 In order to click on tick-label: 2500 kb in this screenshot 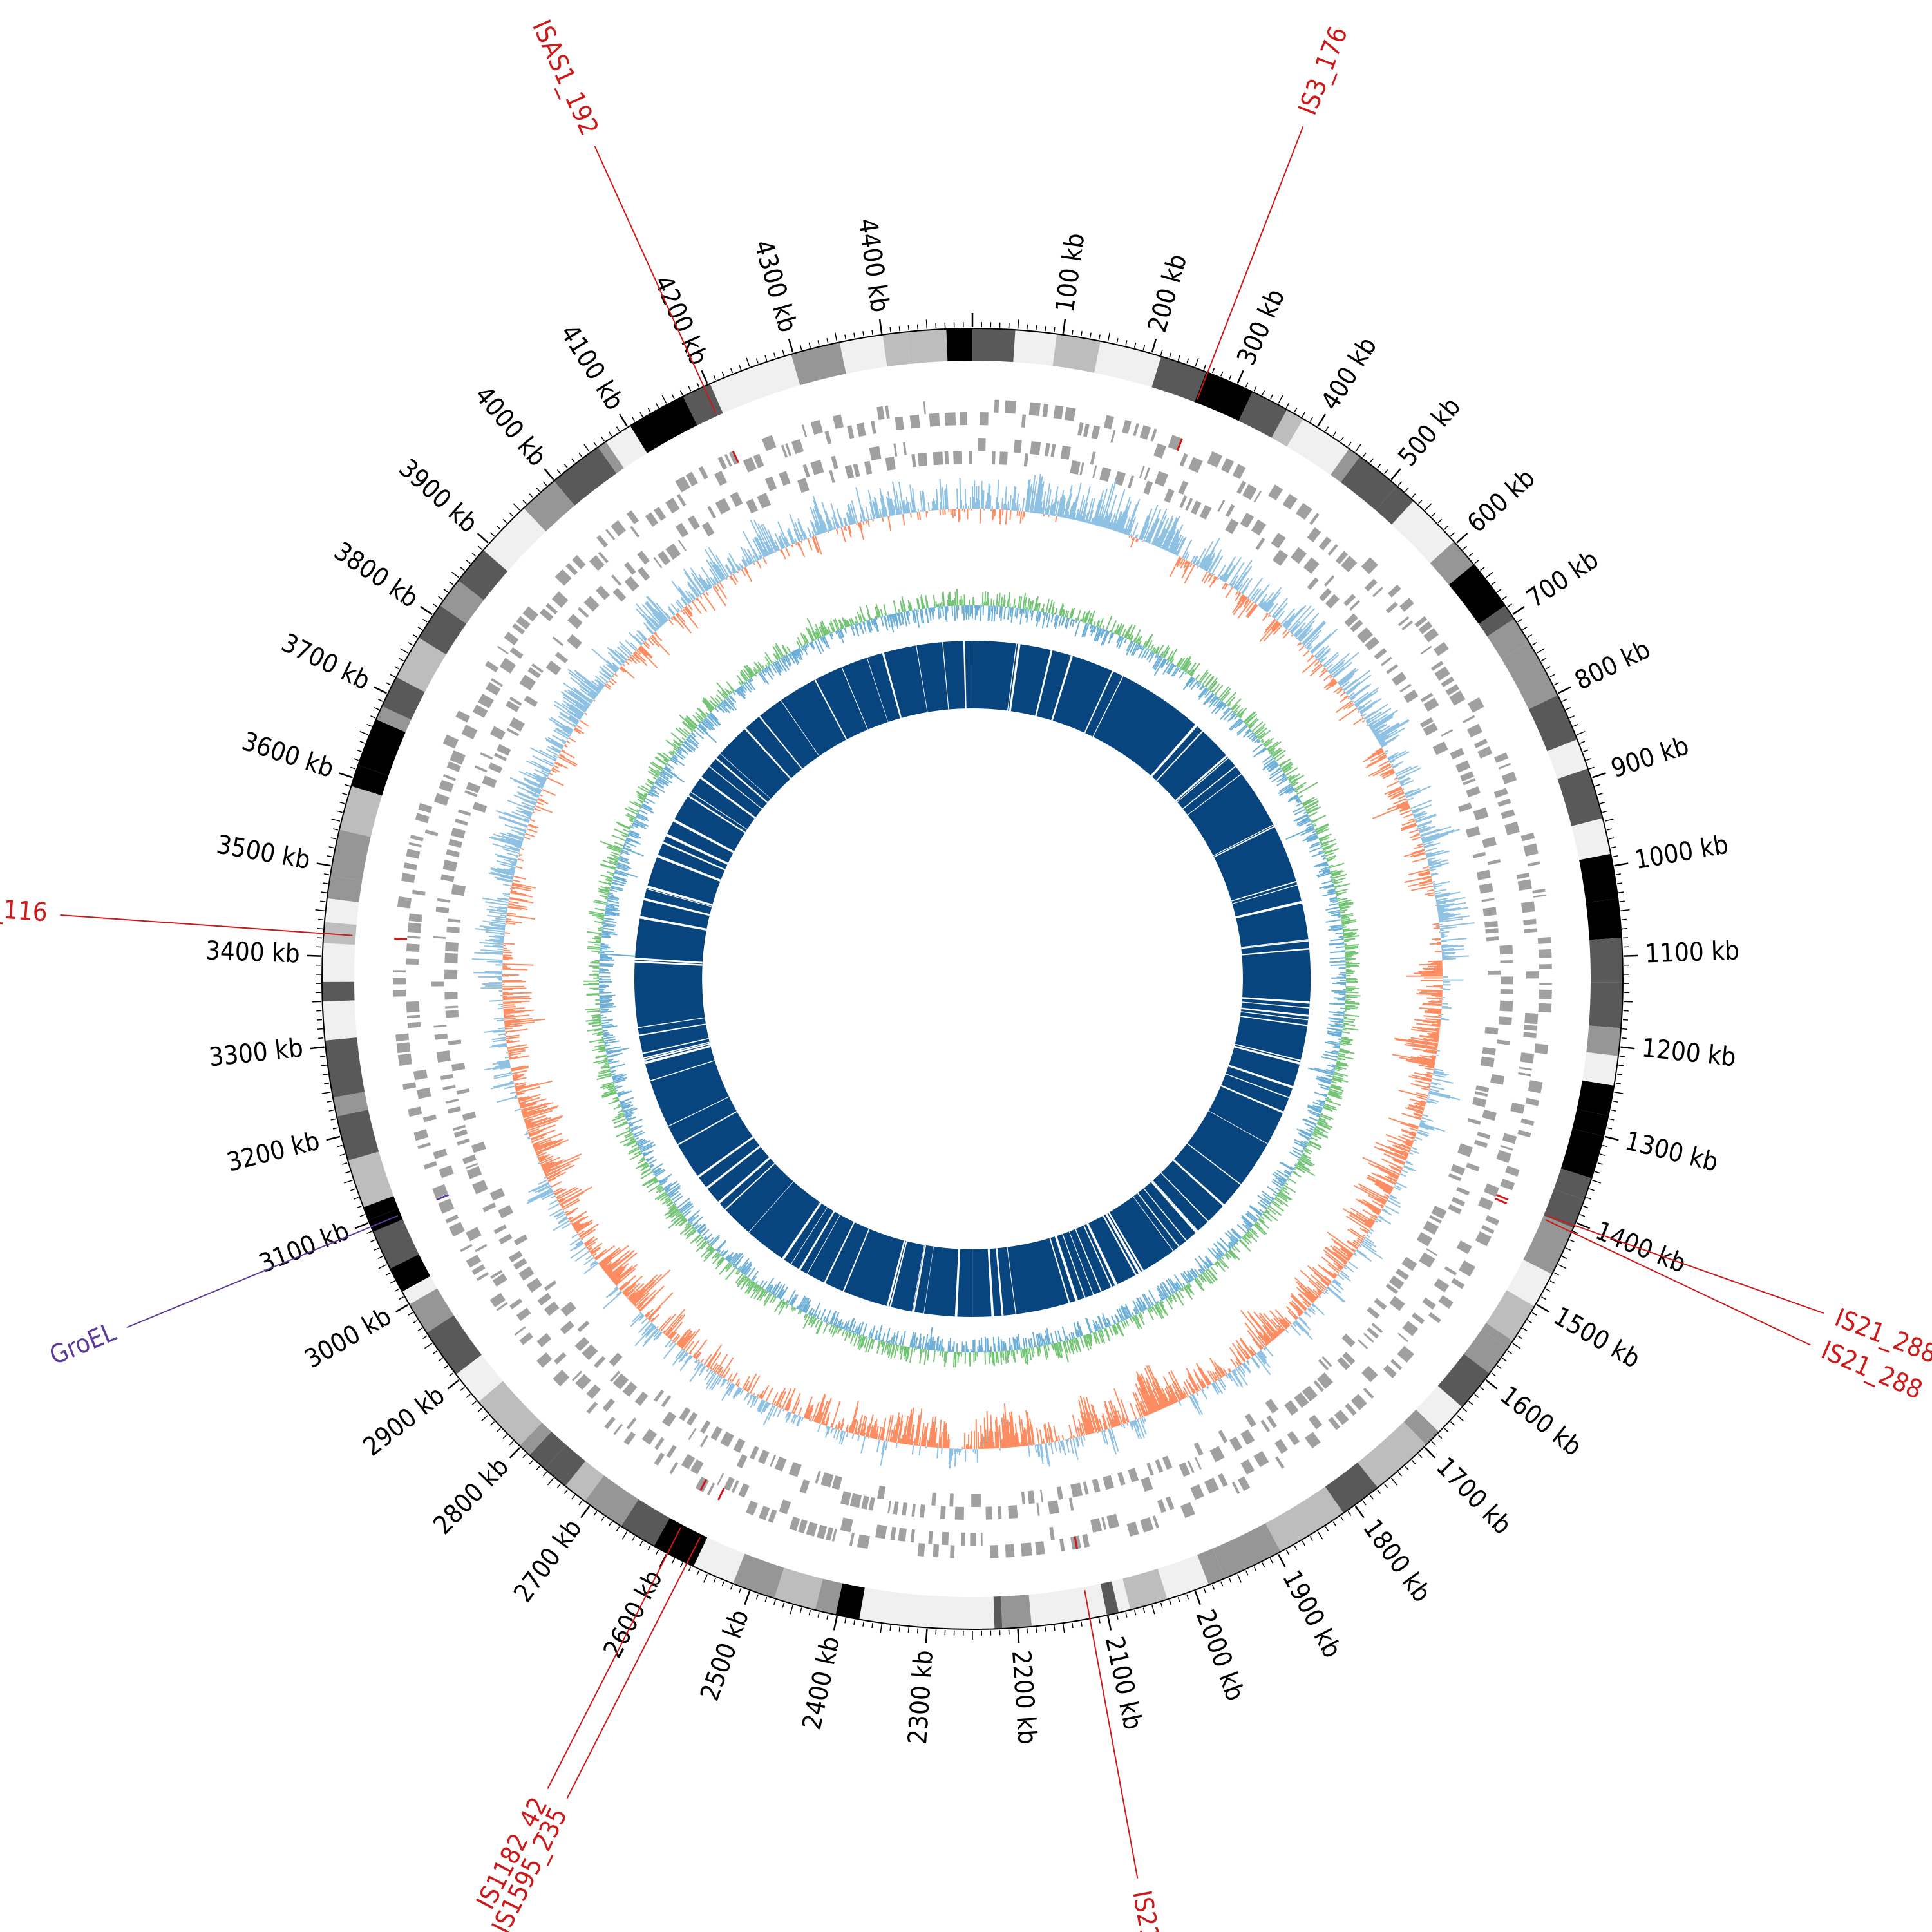, I will do `click(725, 1655)`.